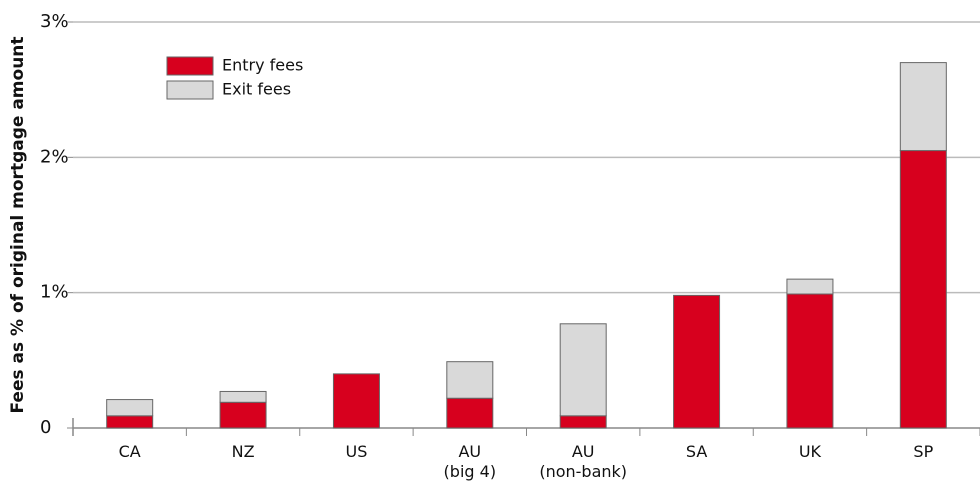 Image resolution: width=980 pixels, height=492 pixels. I want to click on x-tick-label: AU (big 4), so click(470, 461).